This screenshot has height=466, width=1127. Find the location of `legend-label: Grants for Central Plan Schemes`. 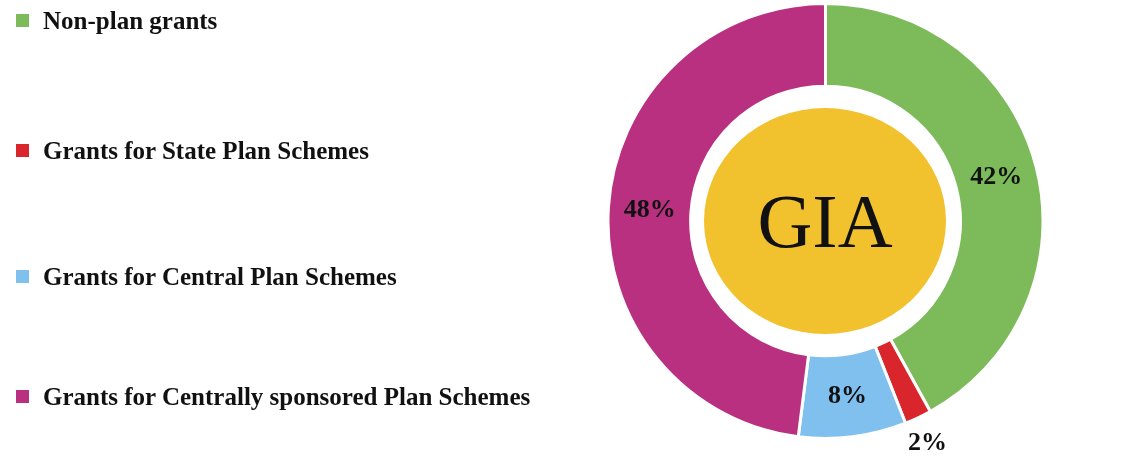

legend-label: Grants for Central Plan Schemes is located at coordinates (220, 276).